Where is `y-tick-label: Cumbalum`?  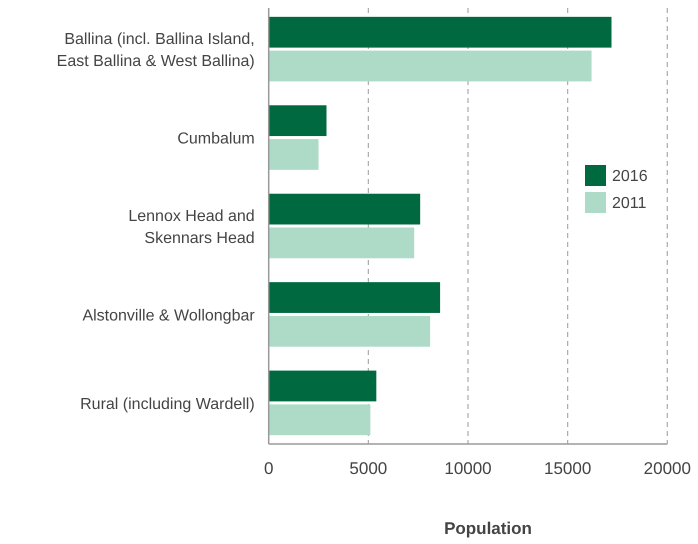 y-tick-label: Cumbalum is located at coordinates (216, 139).